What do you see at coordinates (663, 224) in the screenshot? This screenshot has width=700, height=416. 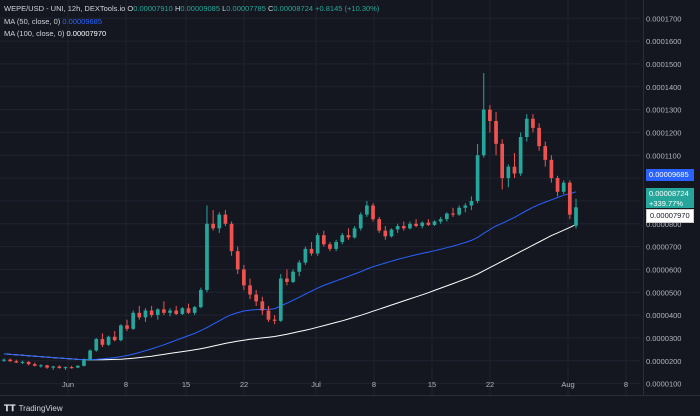 I see `price-tick-label: 0.0000800` at bounding box center [663, 224].